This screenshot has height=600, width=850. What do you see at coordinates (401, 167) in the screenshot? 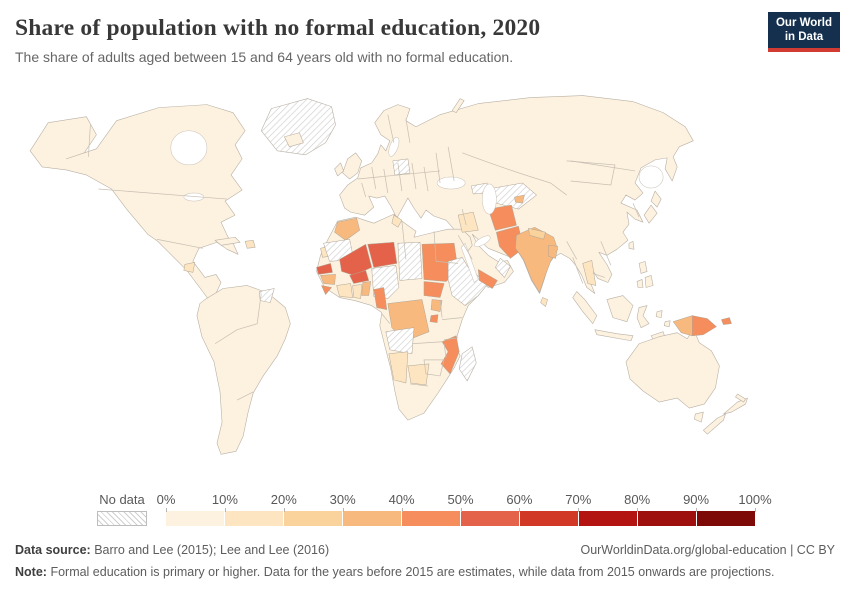
I see `region-belarus` at bounding box center [401, 167].